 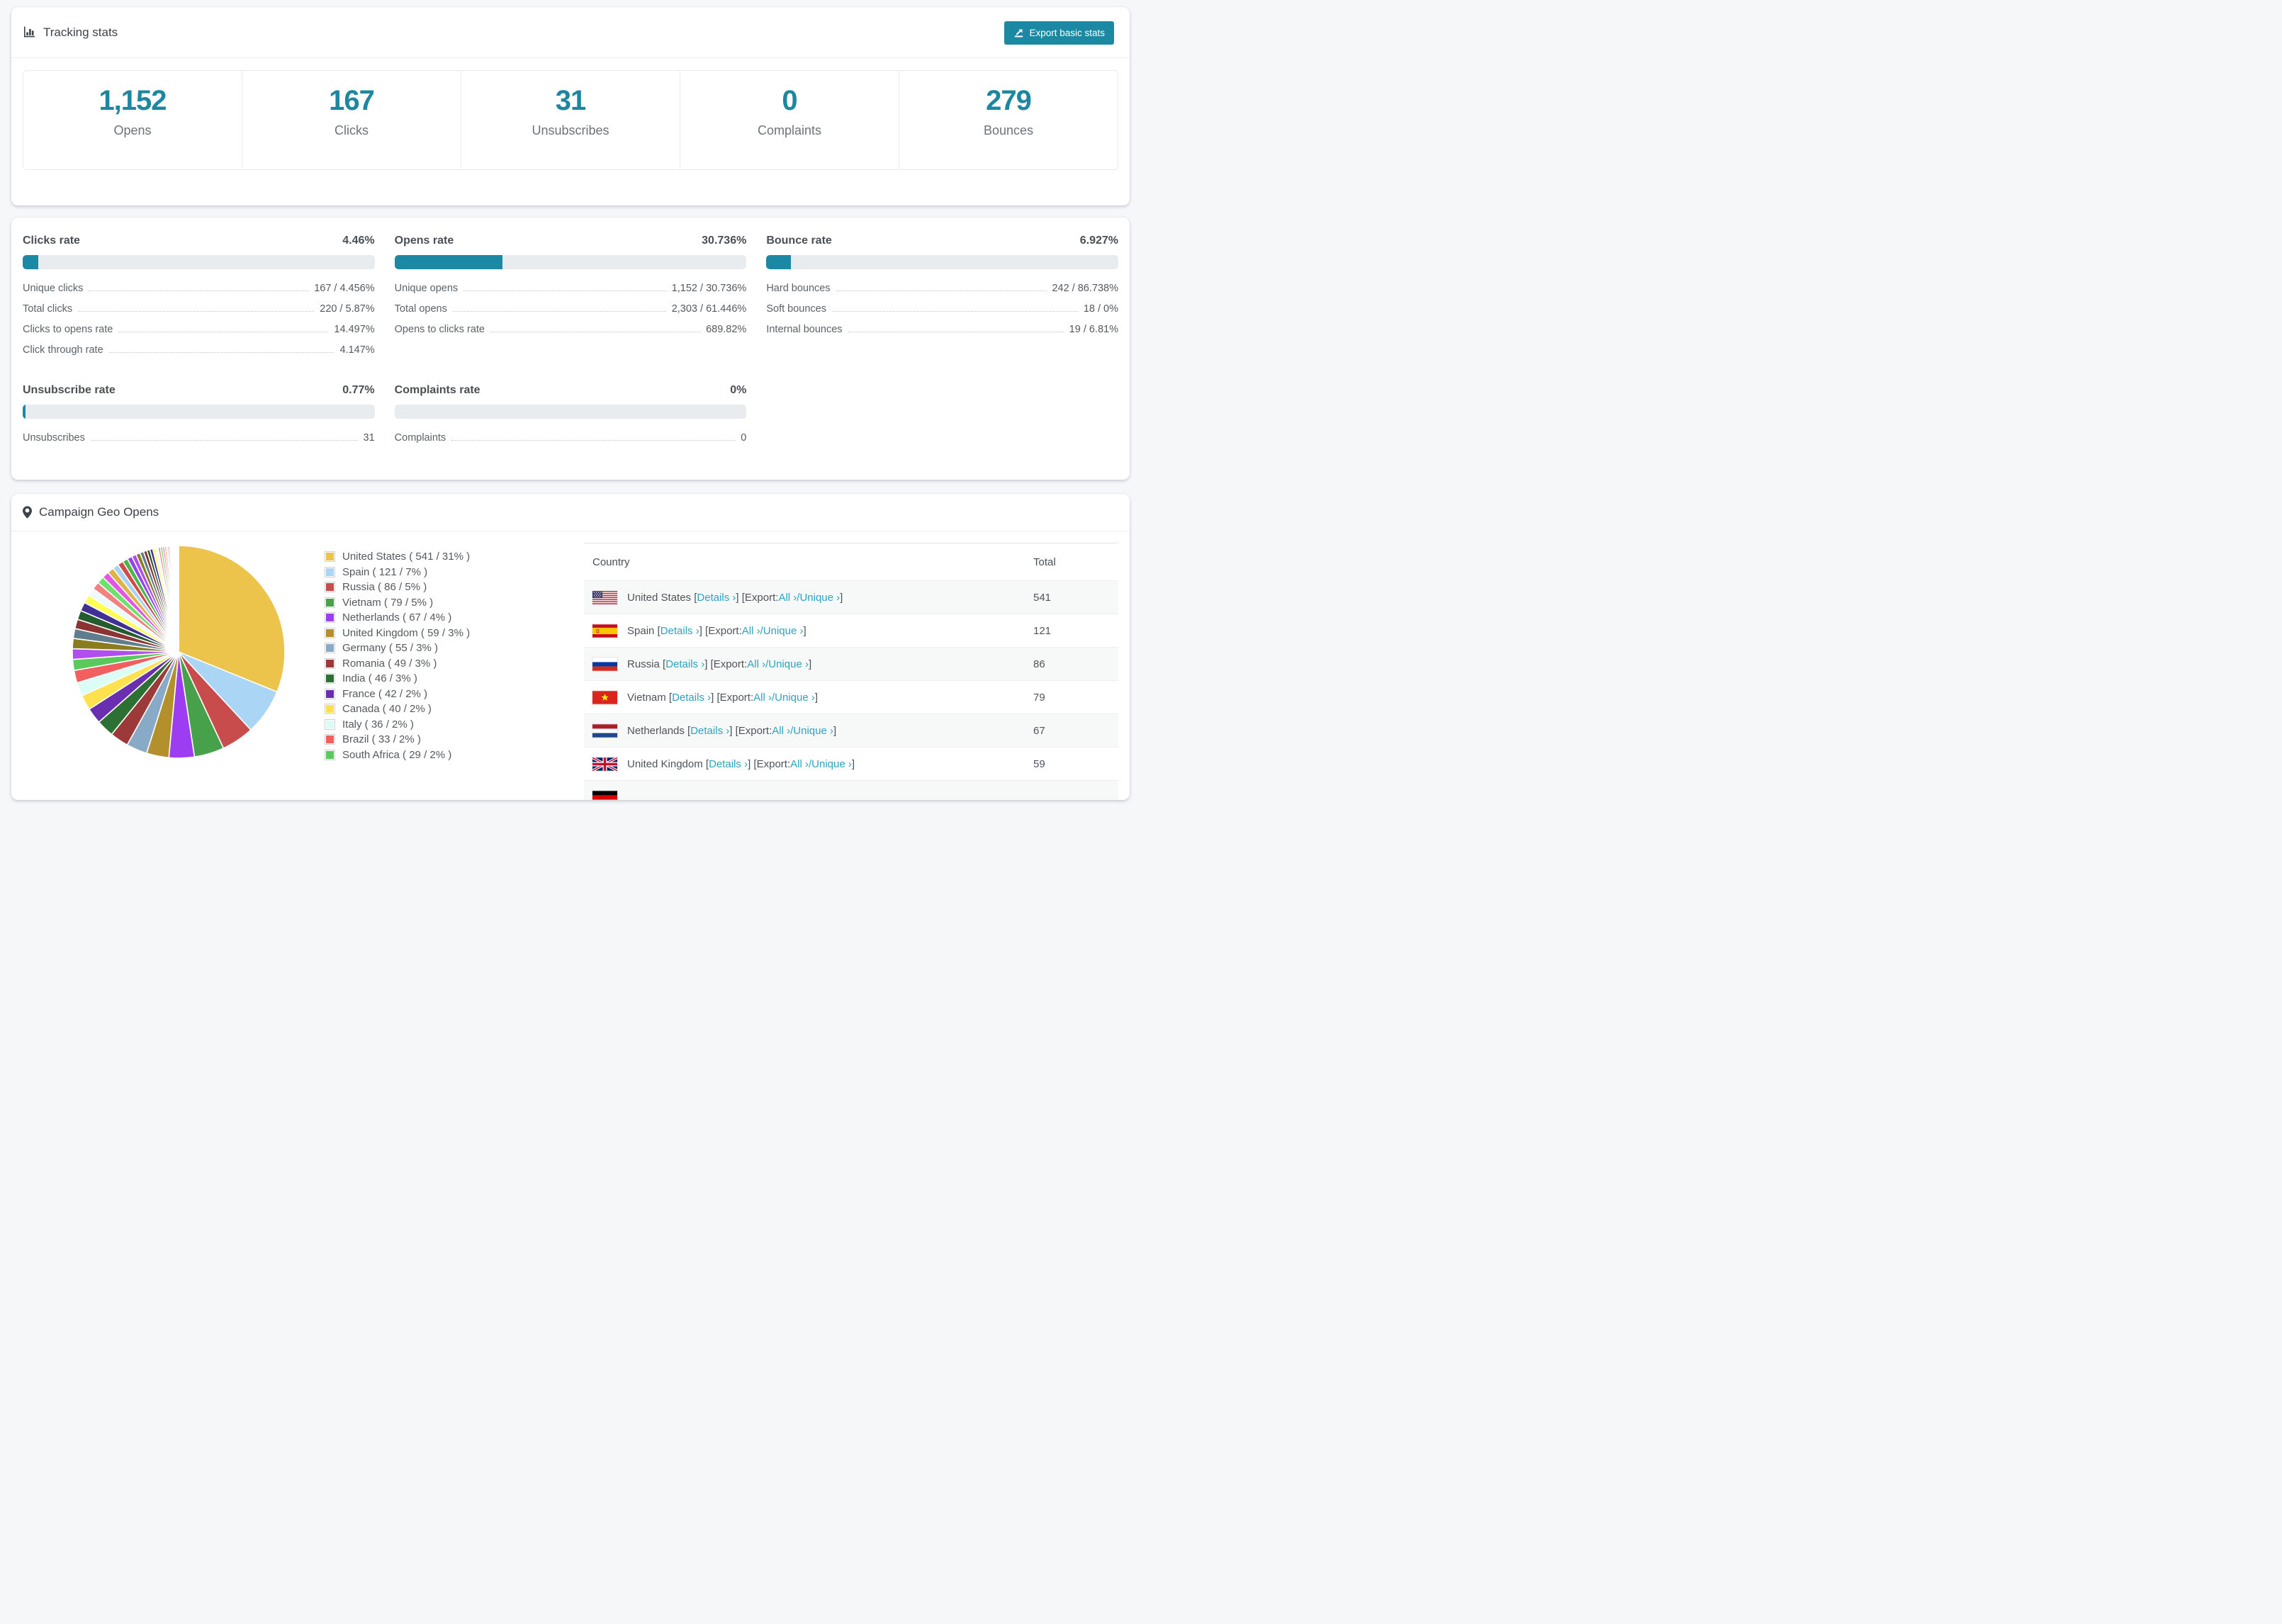 I want to click on rate-panel: Unsubscribe rate 0.77% Unsubscribes 31, so click(x=199, y=419).